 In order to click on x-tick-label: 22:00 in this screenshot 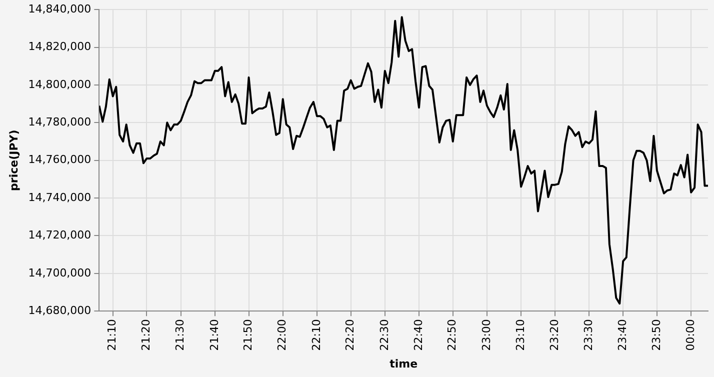, I will do `click(282, 335)`.